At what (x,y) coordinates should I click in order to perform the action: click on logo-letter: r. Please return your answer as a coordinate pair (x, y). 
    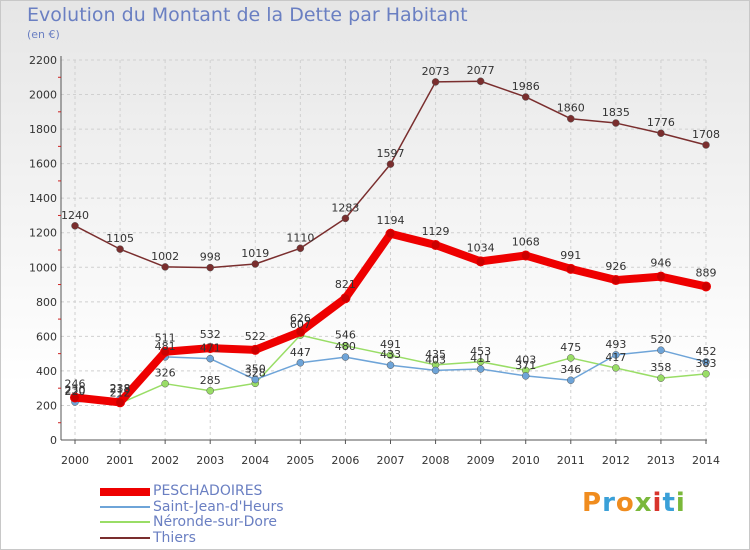
    Looking at the image, I should click on (609, 503).